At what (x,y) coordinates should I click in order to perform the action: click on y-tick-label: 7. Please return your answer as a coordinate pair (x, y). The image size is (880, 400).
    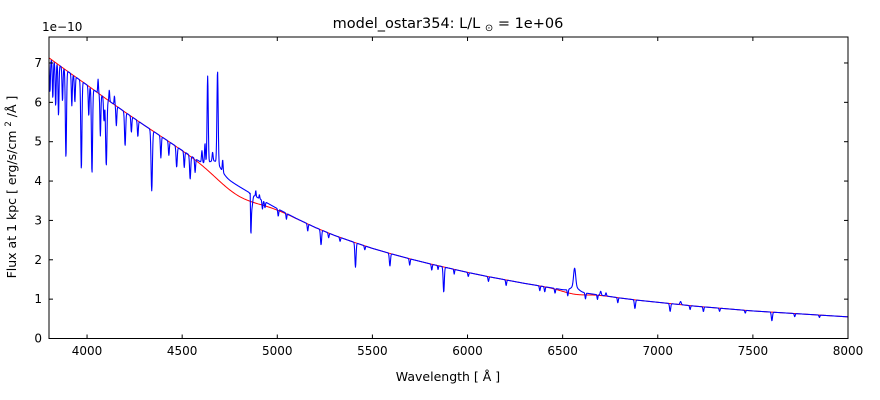
    Looking at the image, I should click on (38, 63).